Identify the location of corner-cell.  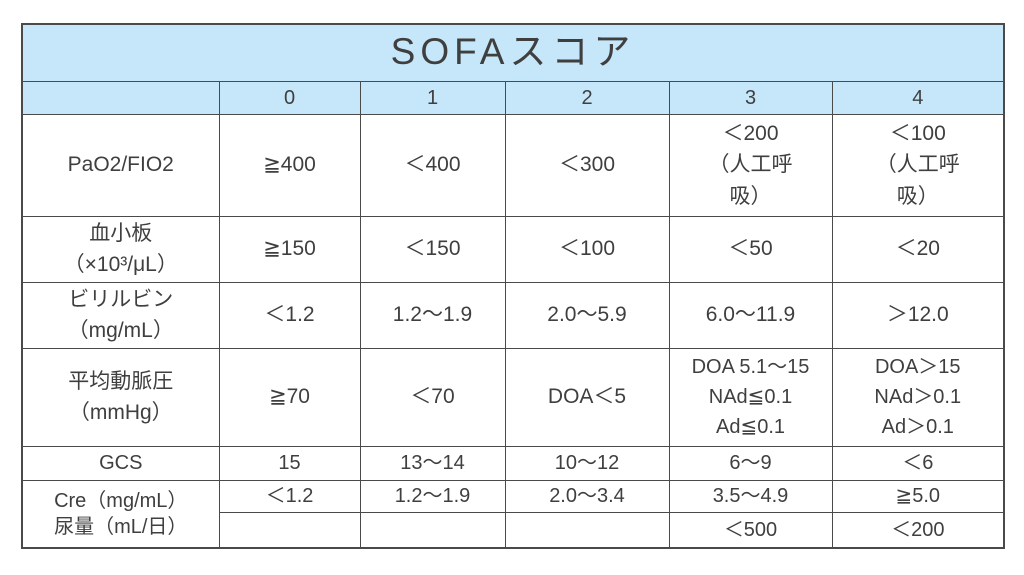
(120, 97).